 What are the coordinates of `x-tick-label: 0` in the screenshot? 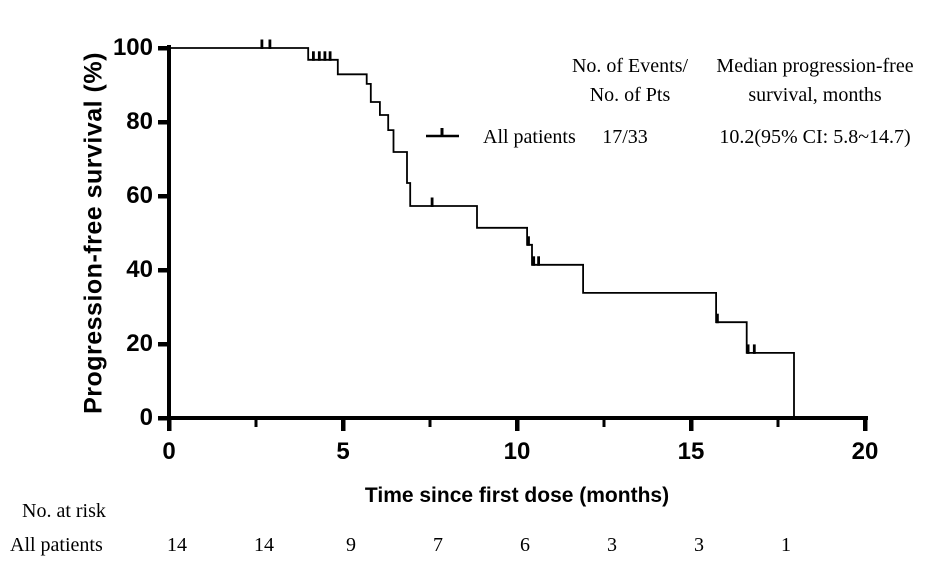 It's located at (169, 451).